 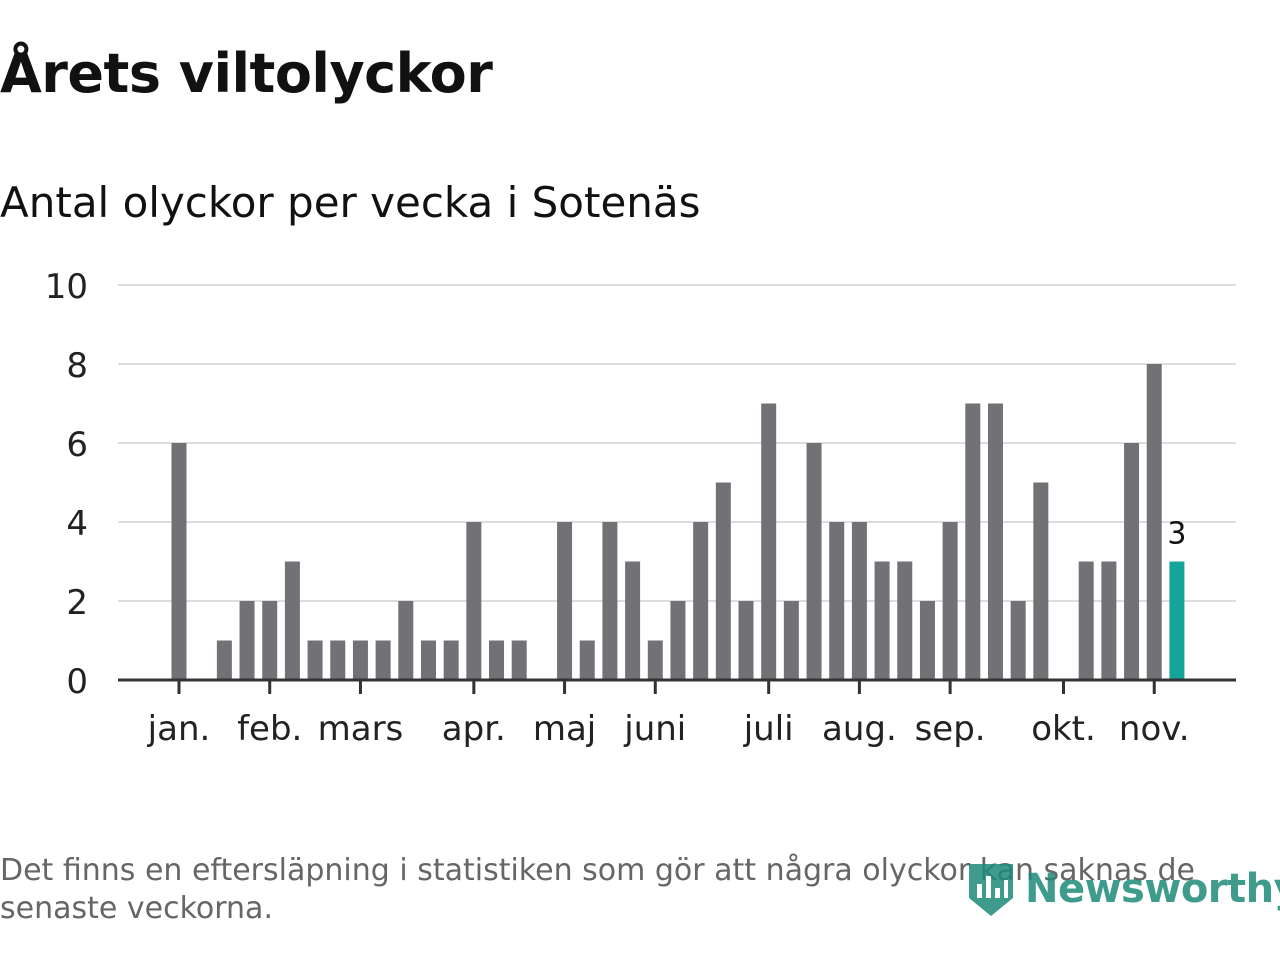 I want to click on x-tick-label: aug., so click(x=859, y=729).